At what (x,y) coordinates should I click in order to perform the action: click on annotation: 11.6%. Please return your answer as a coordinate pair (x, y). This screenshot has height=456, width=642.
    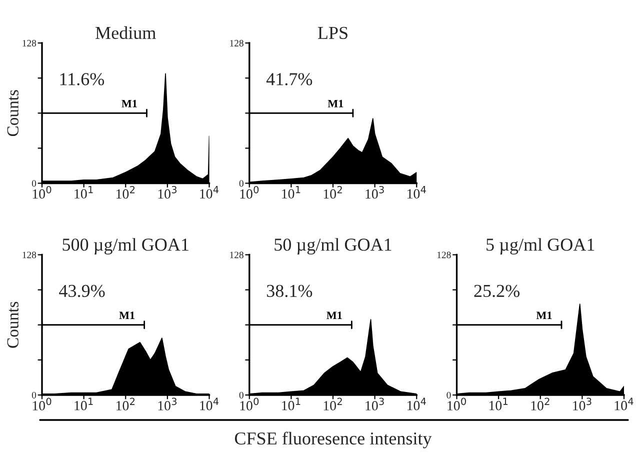
    Looking at the image, I should click on (82, 79).